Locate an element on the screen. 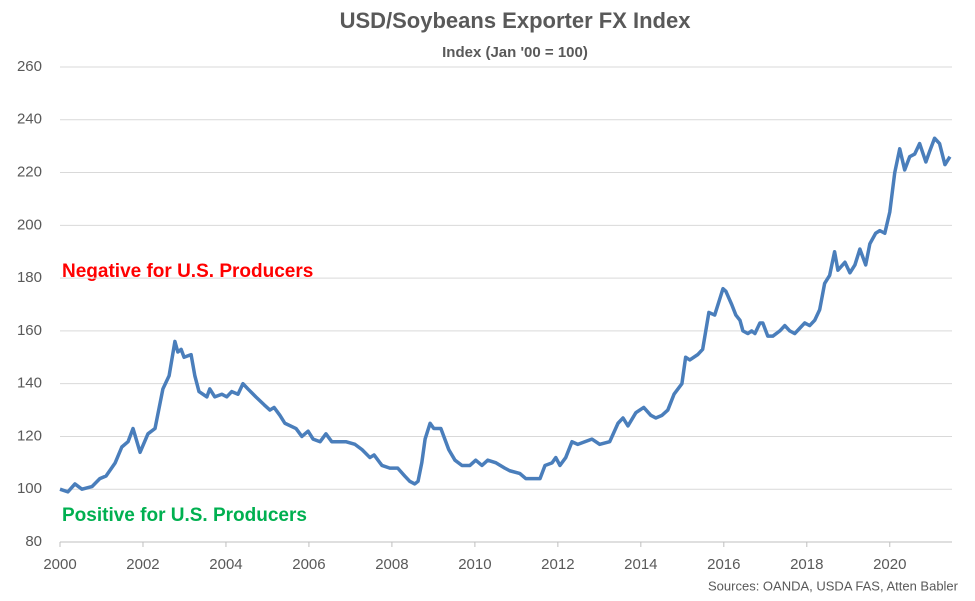 The height and width of the screenshot is (601, 975). x-tick-label: 2020 is located at coordinates (889, 564).